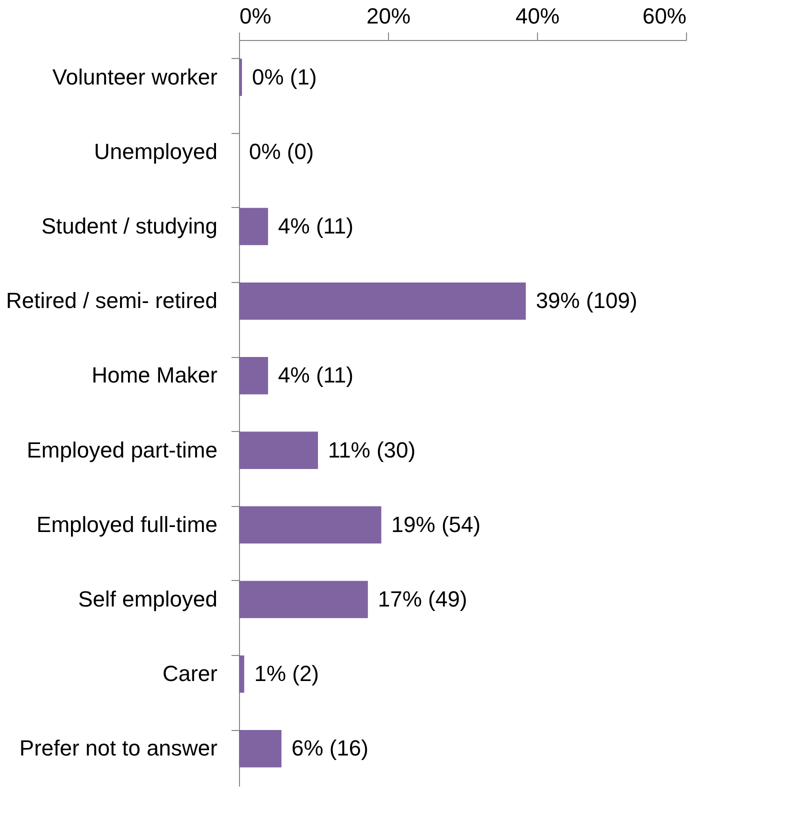  Describe the element at coordinates (155, 375) in the screenshot. I see `y-tick-label: Home Maker` at that location.